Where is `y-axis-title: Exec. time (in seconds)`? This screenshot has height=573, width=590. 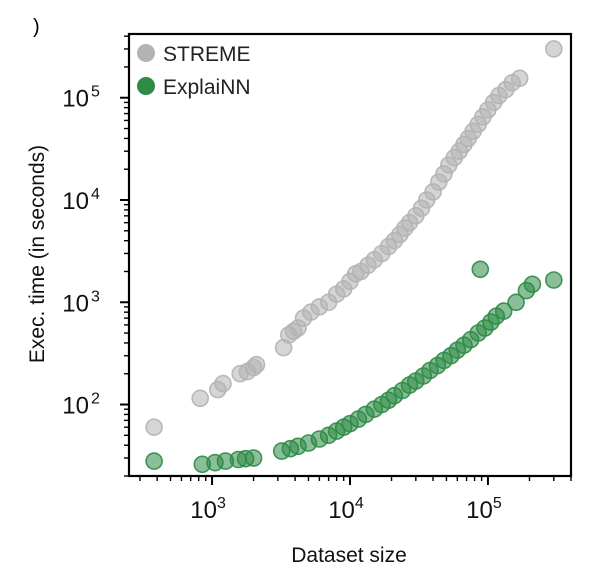 y-axis-title: Exec. time (in seconds) is located at coordinates (37, 254).